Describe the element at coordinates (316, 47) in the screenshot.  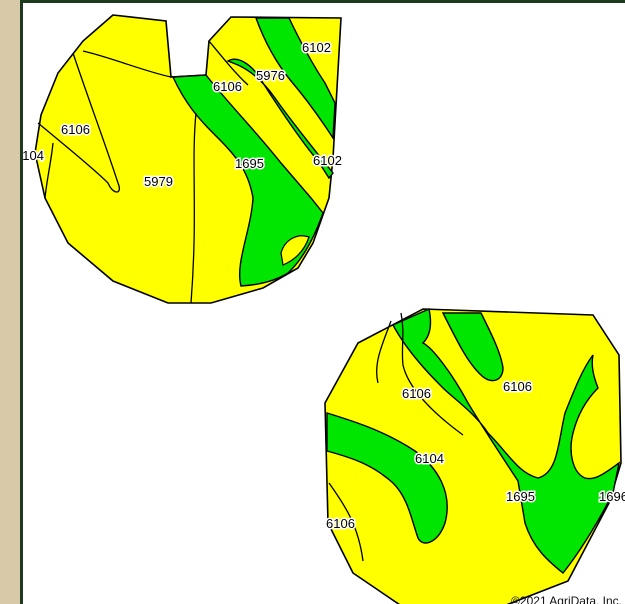
I see `label-6102-top: 6102` at that location.